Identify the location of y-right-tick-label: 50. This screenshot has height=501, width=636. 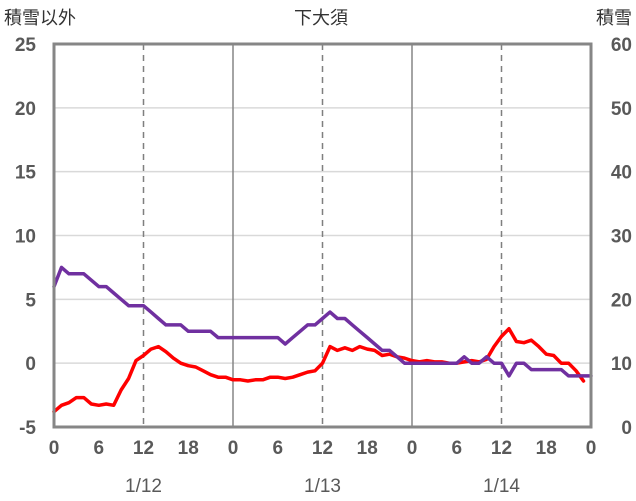
(621, 109).